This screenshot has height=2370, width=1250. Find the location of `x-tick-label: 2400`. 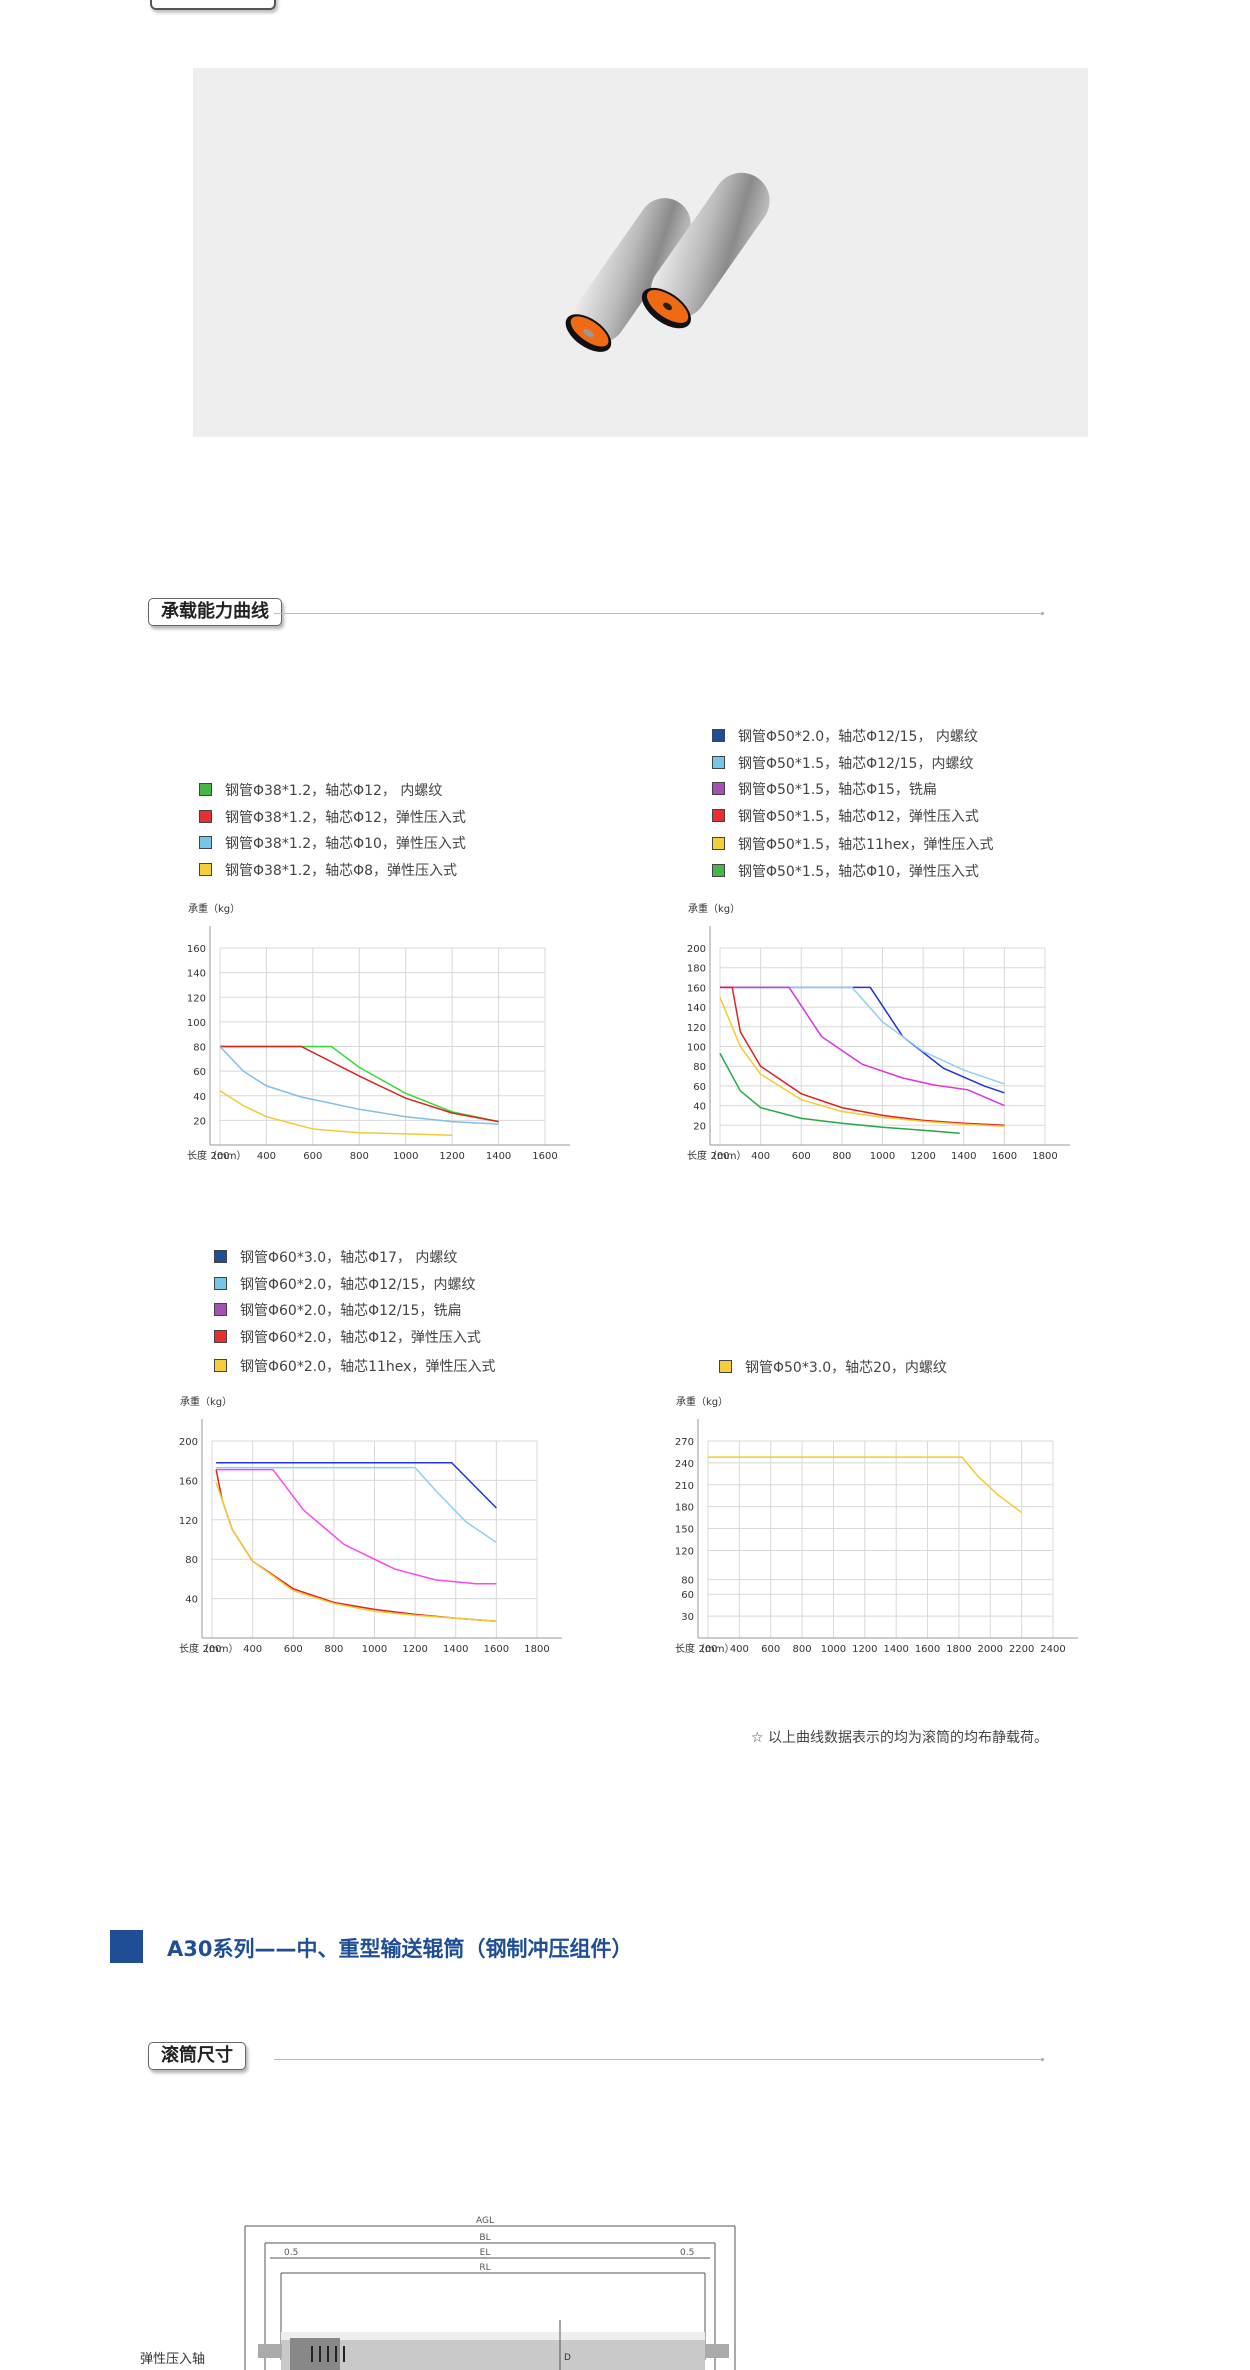

x-tick-label: 2400 is located at coordinates (1052, 1649).